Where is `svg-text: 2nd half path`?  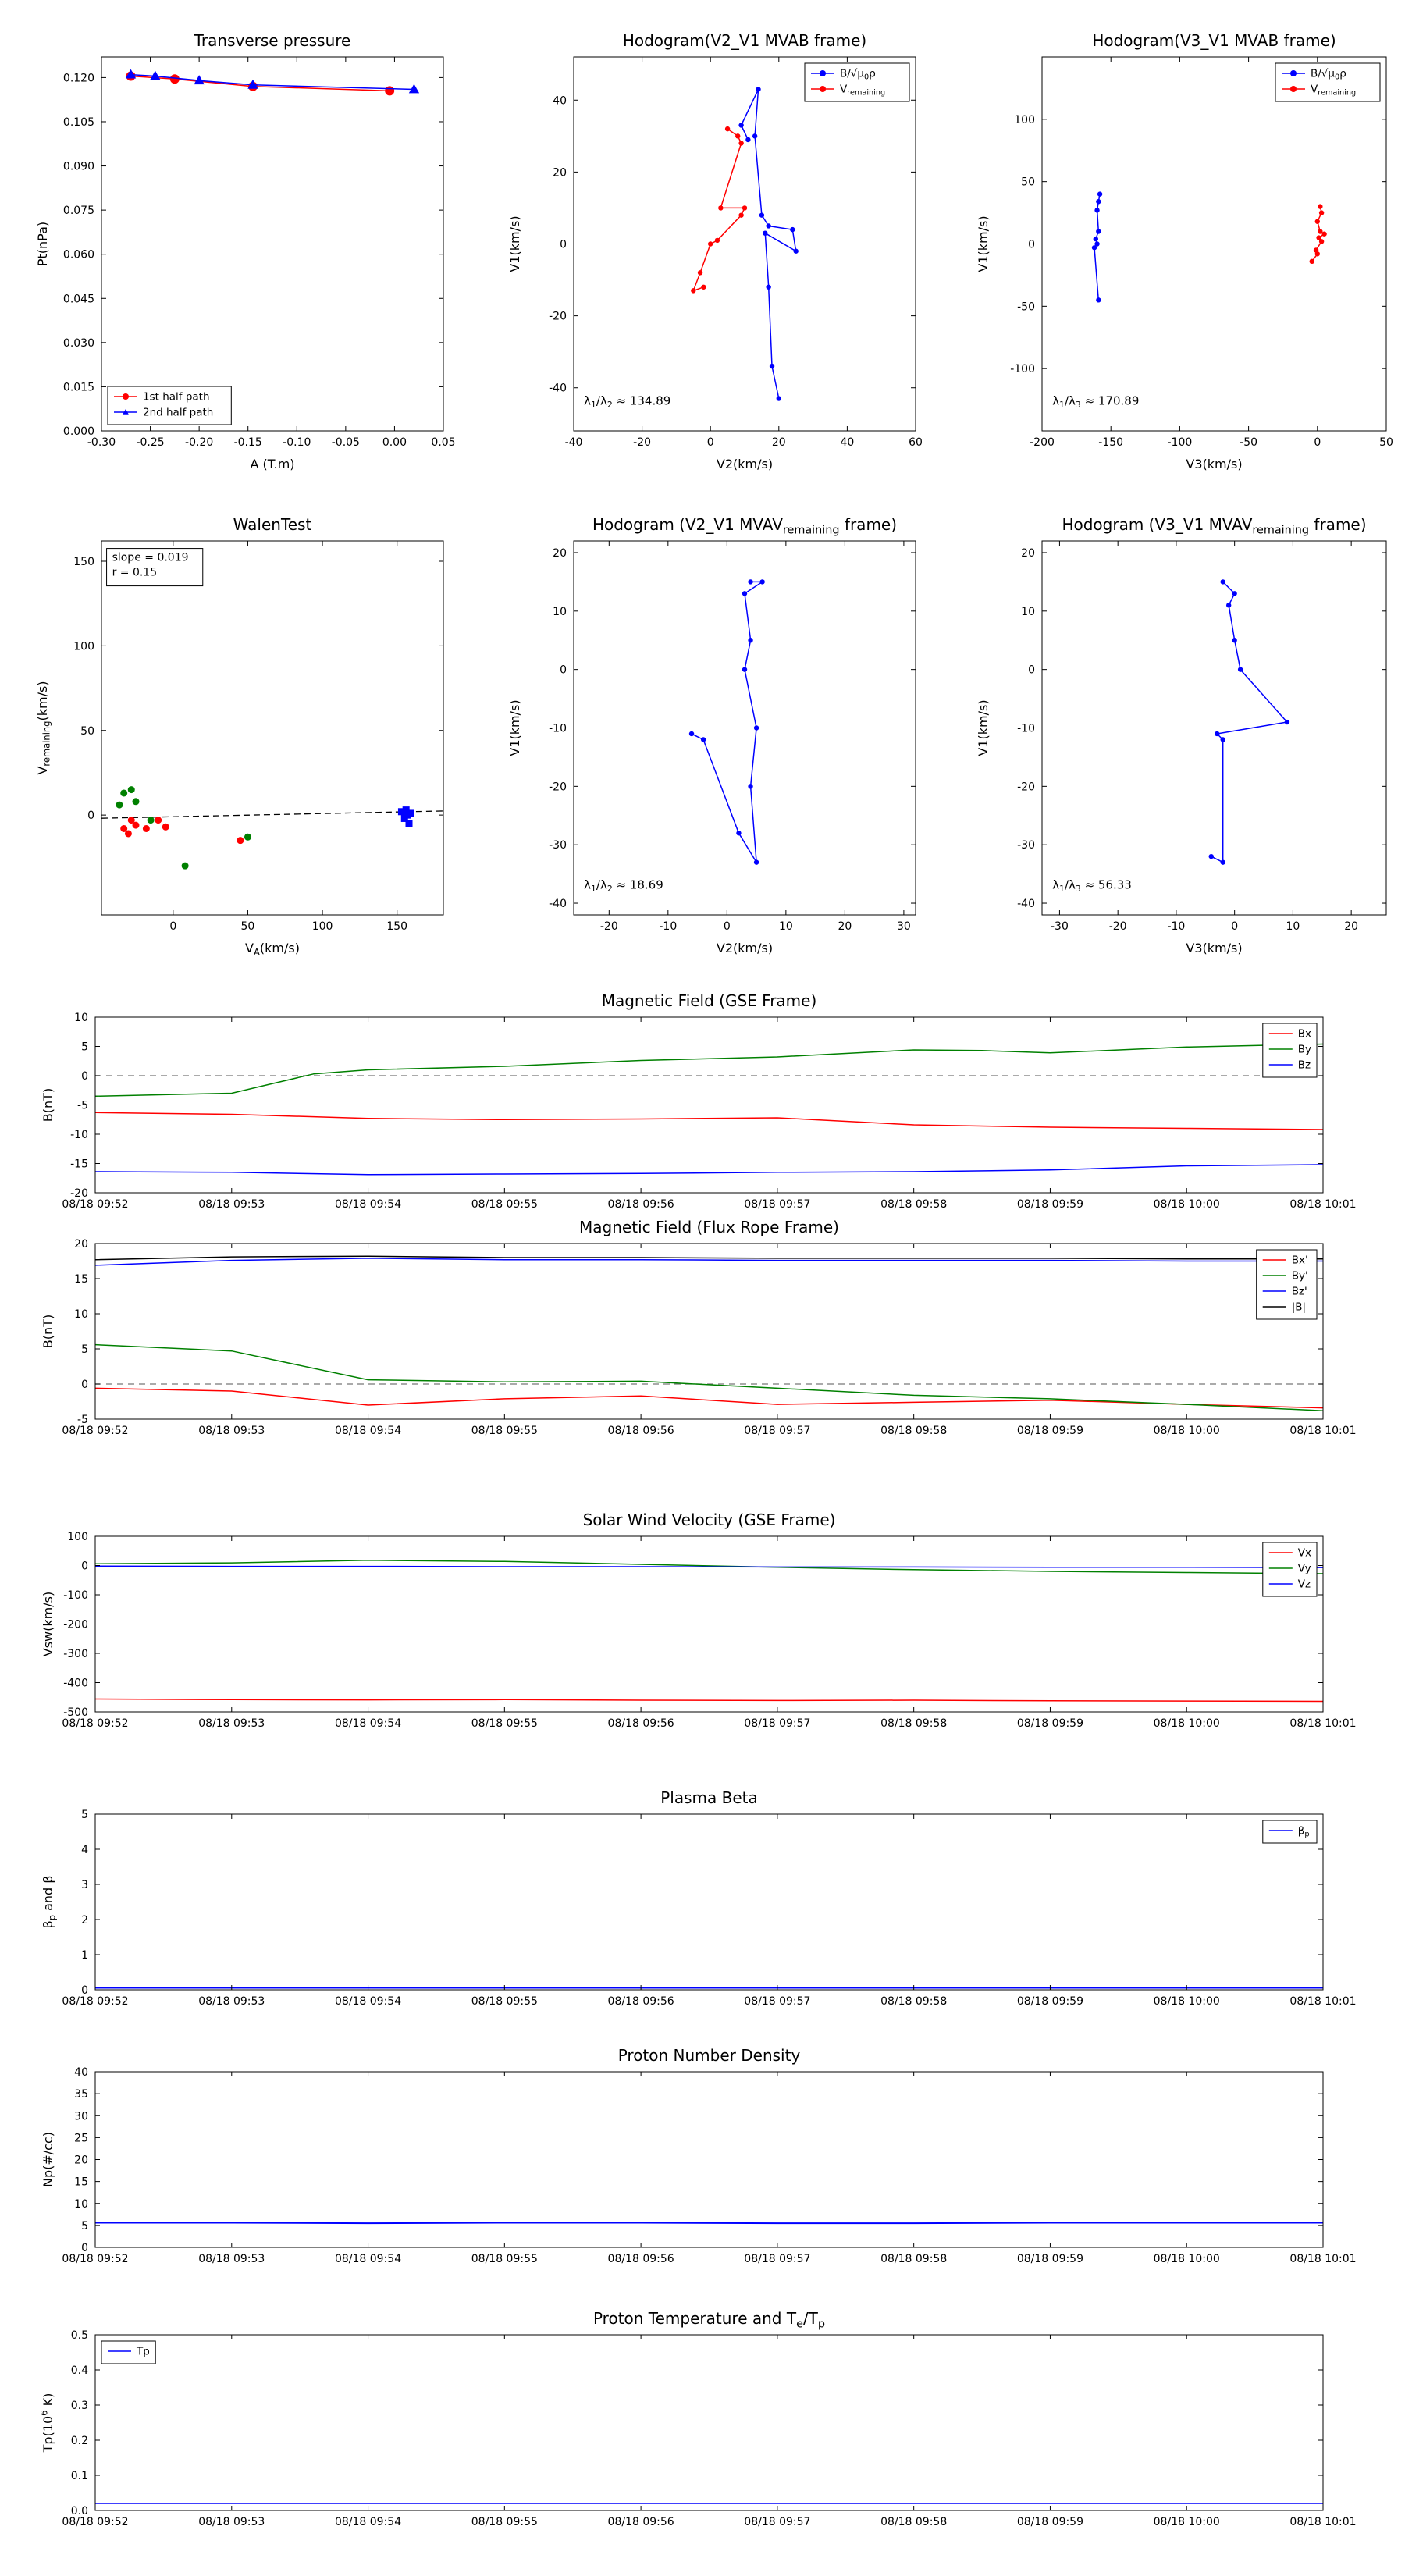
svg-text: 2nd half path is located at coordinates (178, 413).